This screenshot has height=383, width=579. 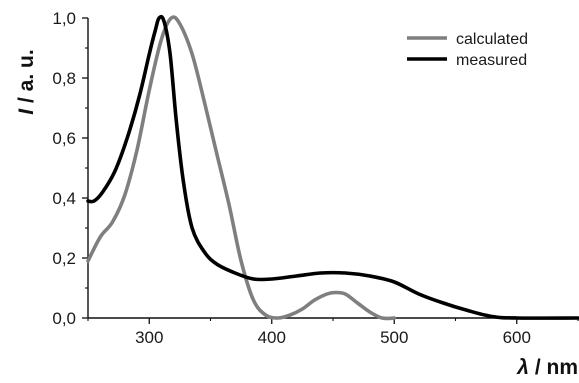 What do you see at coordinates (492, 39) in the screenshot?
I see `legend-label-calculated: calculated` at bounding box center [492, 39].